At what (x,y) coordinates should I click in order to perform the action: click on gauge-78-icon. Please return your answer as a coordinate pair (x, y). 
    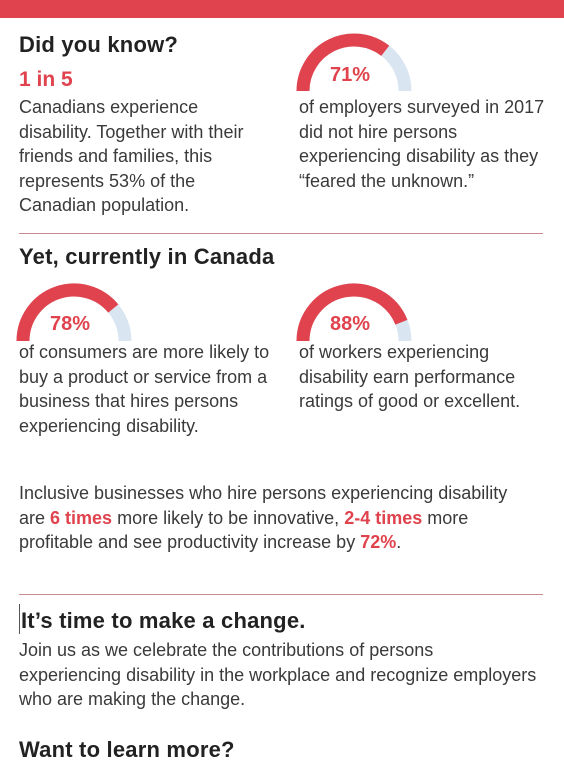
    Looking at the image, I should click on (74, 312).